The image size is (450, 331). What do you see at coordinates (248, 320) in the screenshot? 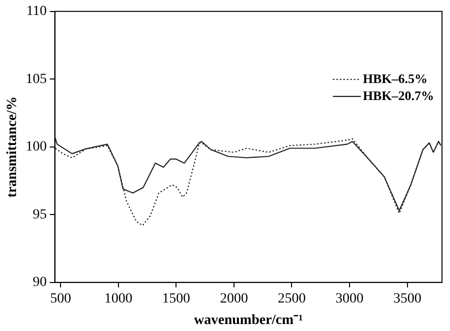
I see `x-axis-title: wavenumber/cm⁻¹` at bounding box center [248, 320].